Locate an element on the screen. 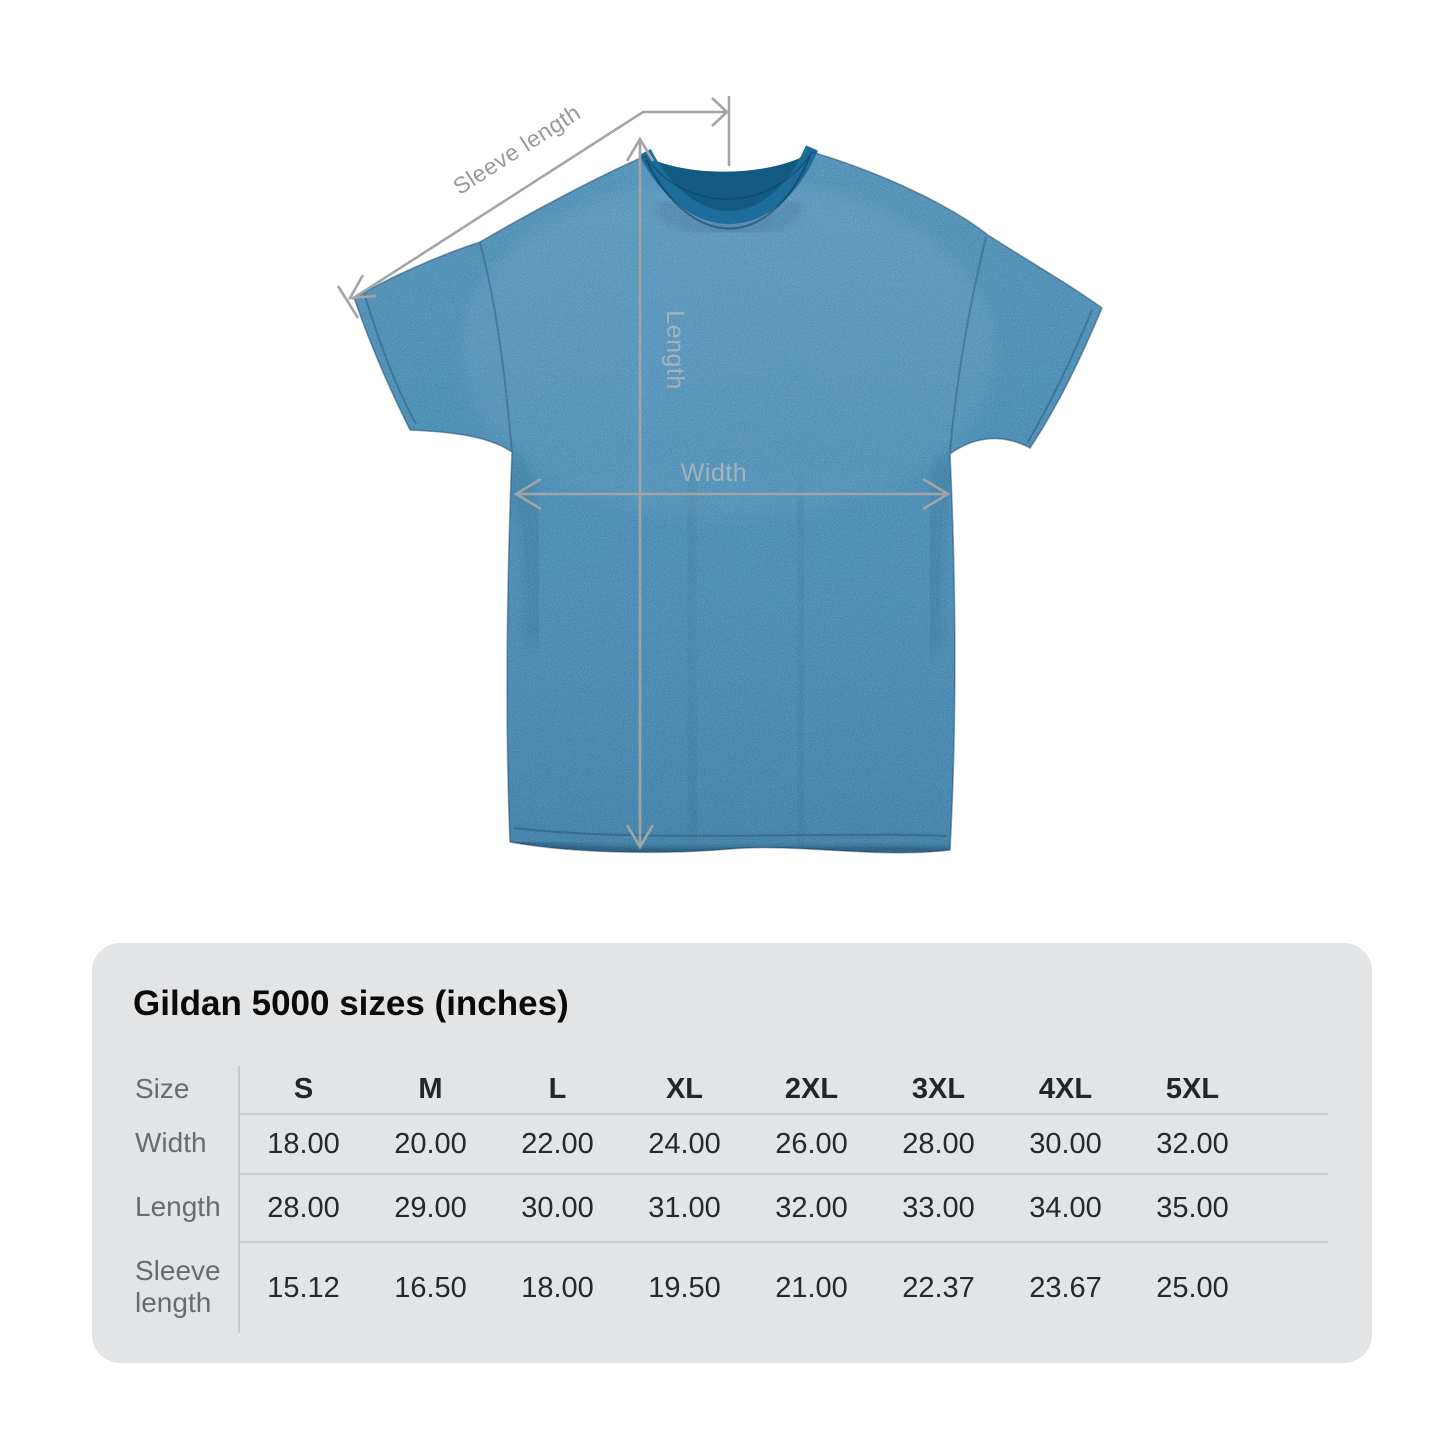  right-cuff-hem is located at coordinates (1060, 376).